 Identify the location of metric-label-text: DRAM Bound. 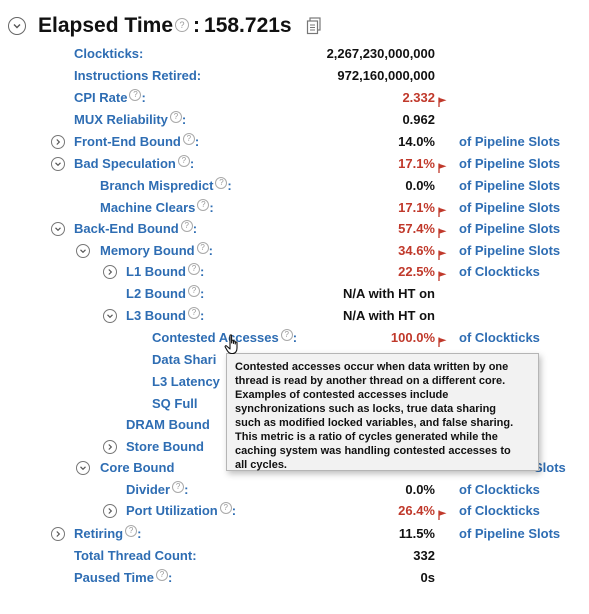
(168, 424).